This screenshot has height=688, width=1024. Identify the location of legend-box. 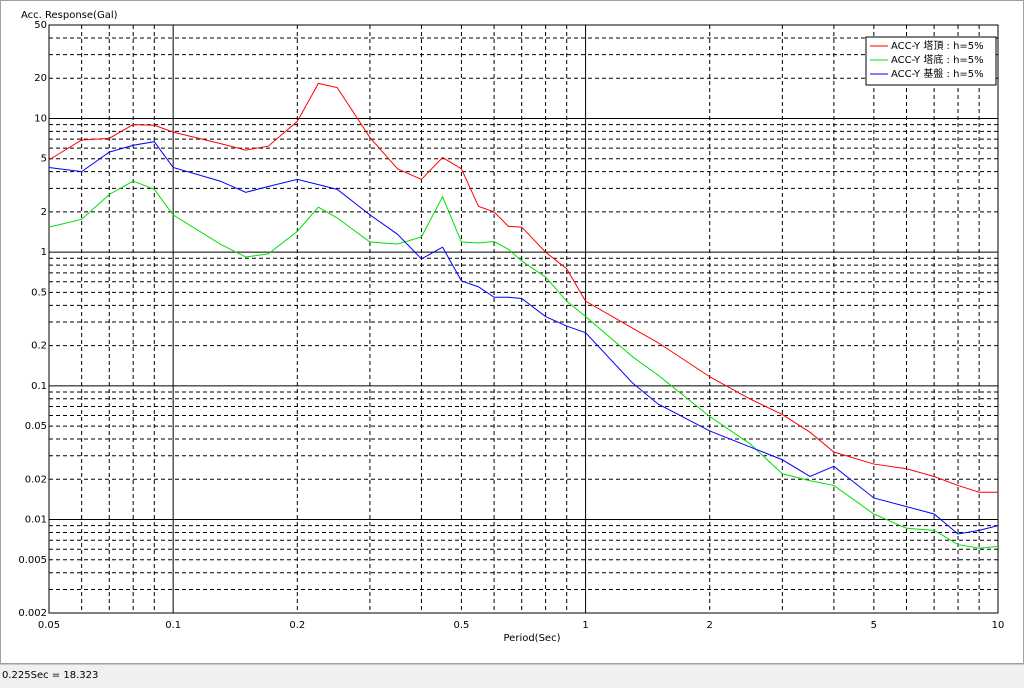
(931, 61).